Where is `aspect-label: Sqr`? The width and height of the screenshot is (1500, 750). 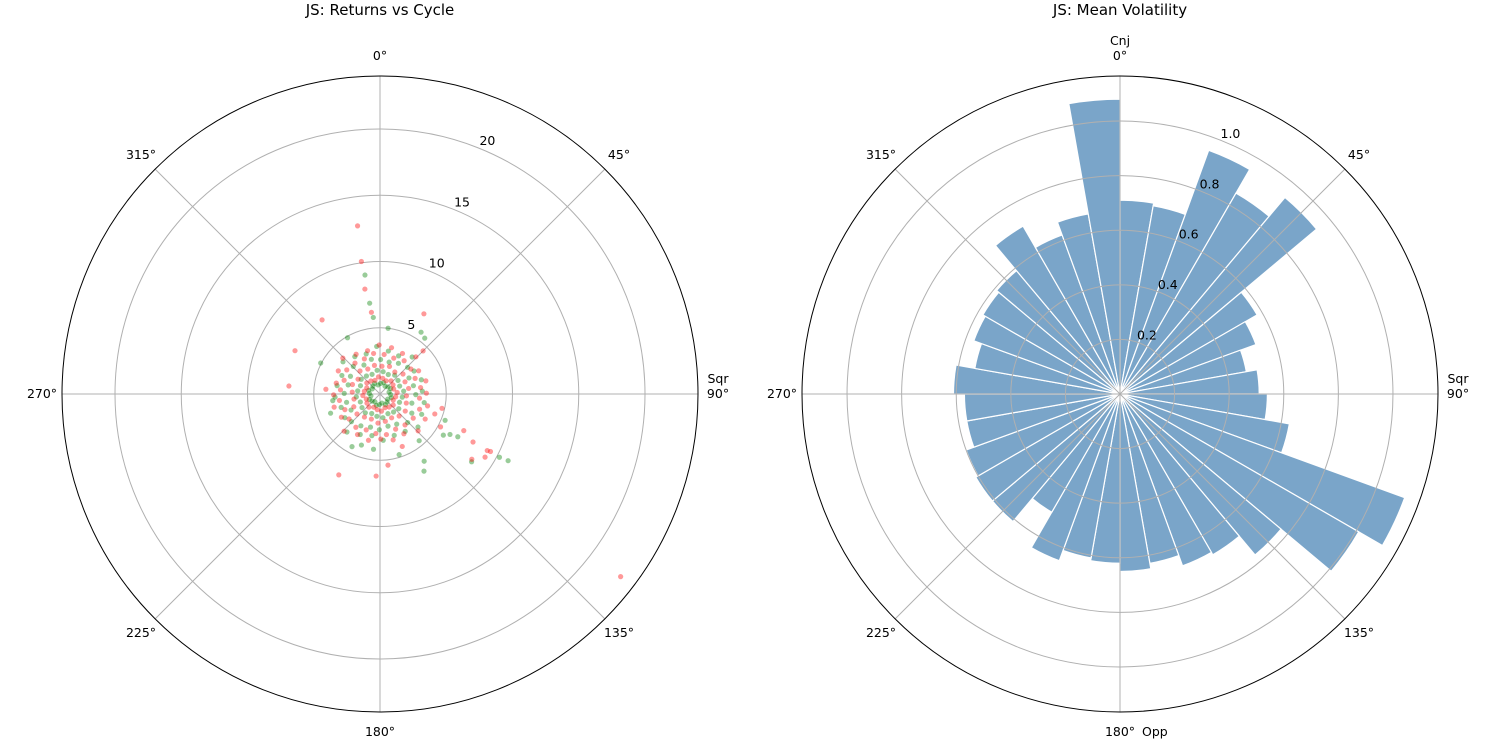
aspect-label: Sqr is located at coordinates (1458, 378).